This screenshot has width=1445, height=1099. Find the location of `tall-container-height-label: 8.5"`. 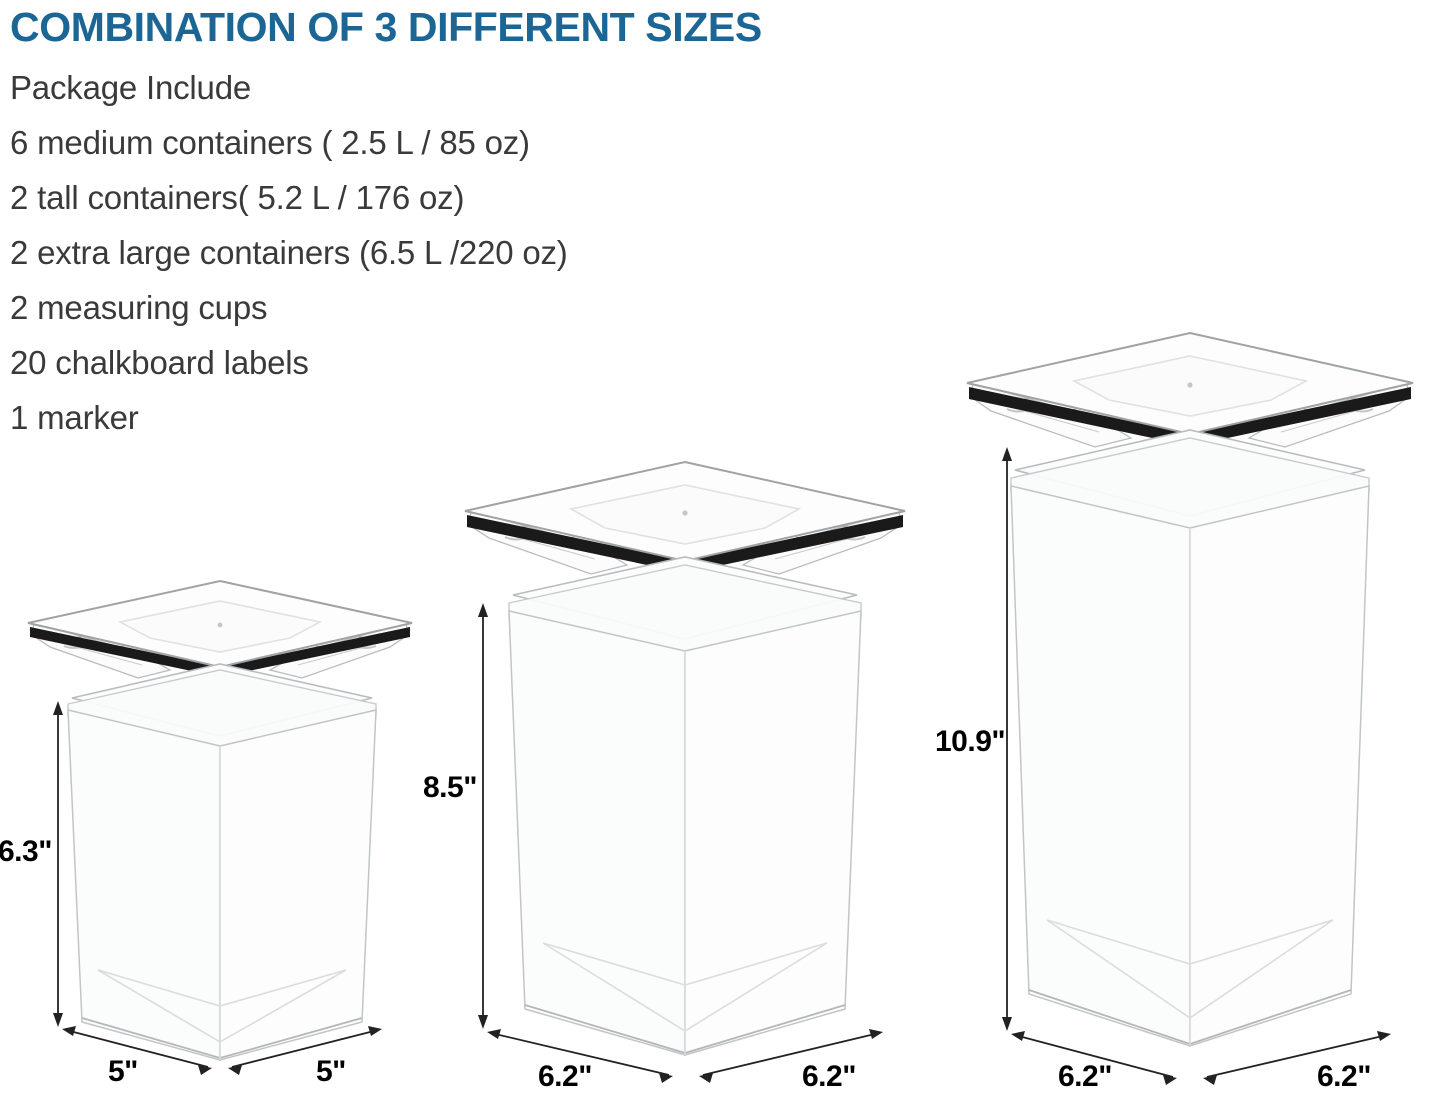

tall-container-height-label: 8.5" is located at coordinates (450, 787).